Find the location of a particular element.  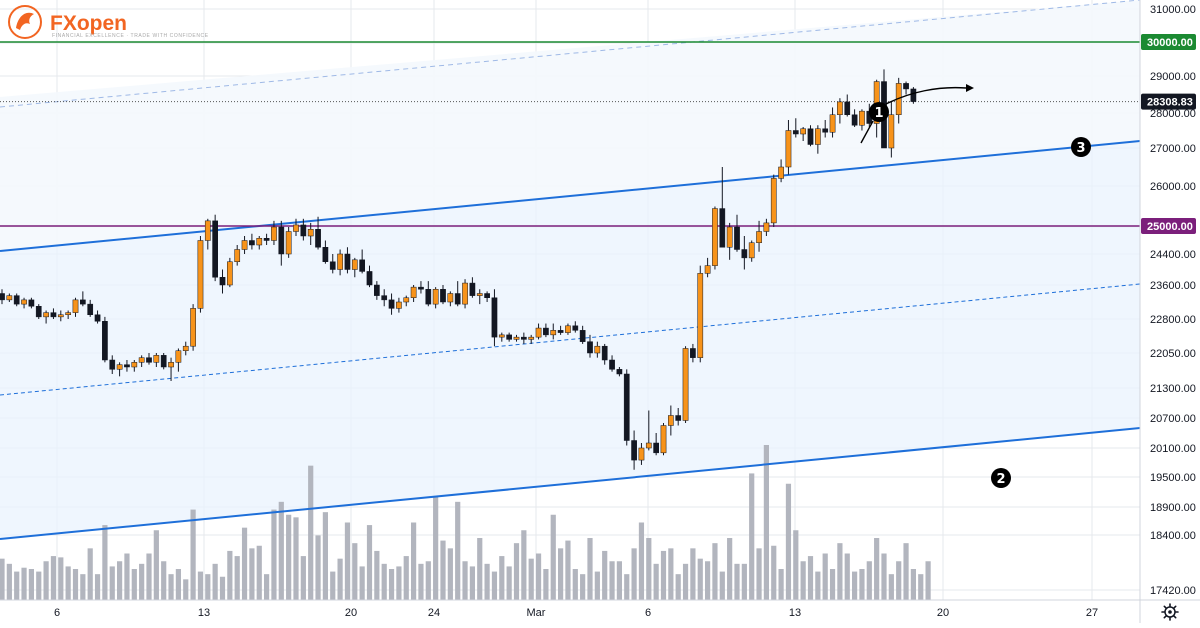

gear-icon is located at coordinates (1170, 612).